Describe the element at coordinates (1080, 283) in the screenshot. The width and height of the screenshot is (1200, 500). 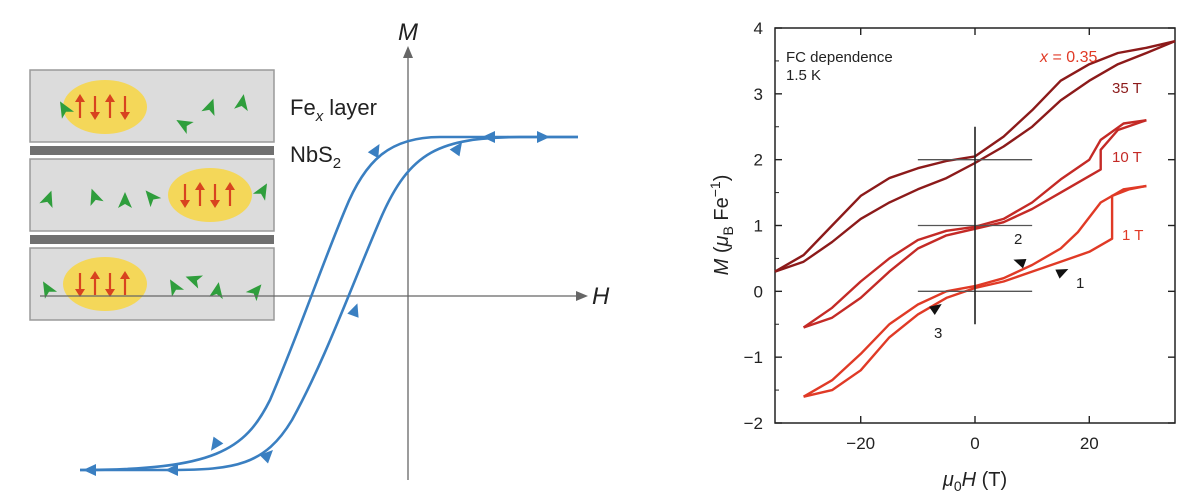
I see `sweep-step-label: 1` at that location.